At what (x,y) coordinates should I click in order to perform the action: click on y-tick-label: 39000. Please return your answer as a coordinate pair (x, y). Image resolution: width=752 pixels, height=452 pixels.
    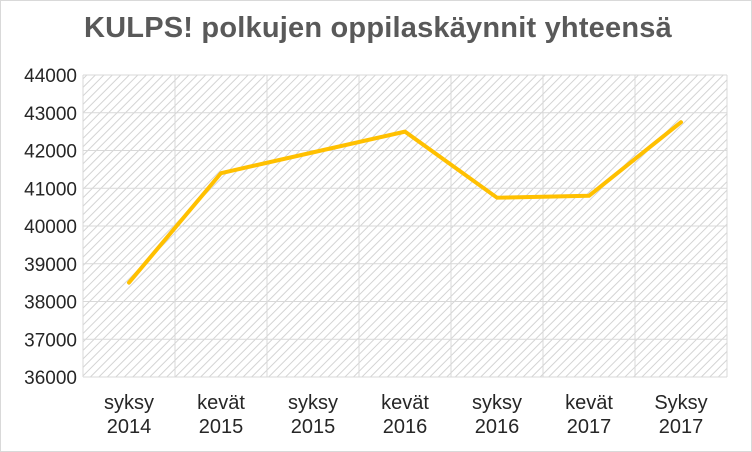
    Looking at the image, I should click on (50, 265).